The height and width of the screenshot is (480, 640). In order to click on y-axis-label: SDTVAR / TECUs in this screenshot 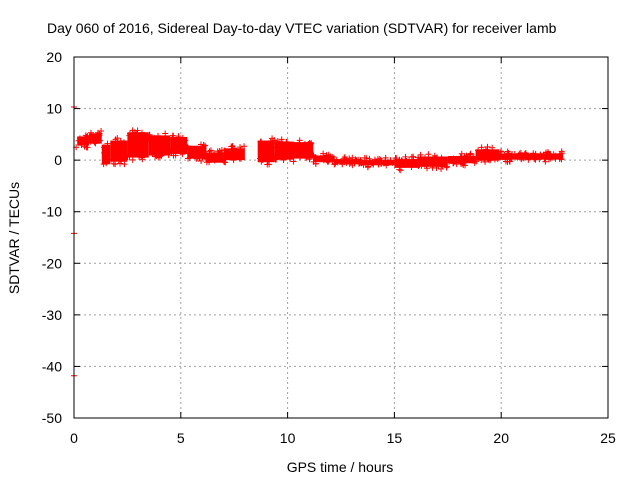, I will do `click(14, 238)`.